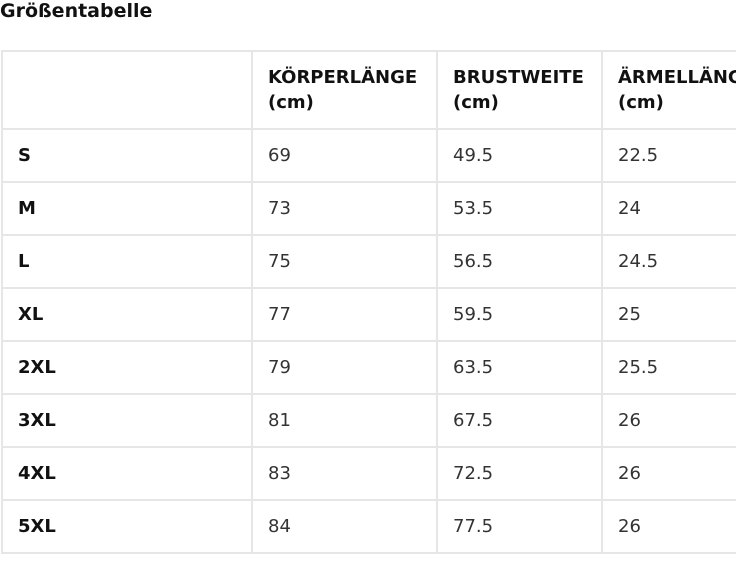 This screenshot has width=736, height=567. What do you see at coordinates (519, 473) in the screenshot?
I see `chest-width-cell: 72.5` at bounding box center [519, 473].